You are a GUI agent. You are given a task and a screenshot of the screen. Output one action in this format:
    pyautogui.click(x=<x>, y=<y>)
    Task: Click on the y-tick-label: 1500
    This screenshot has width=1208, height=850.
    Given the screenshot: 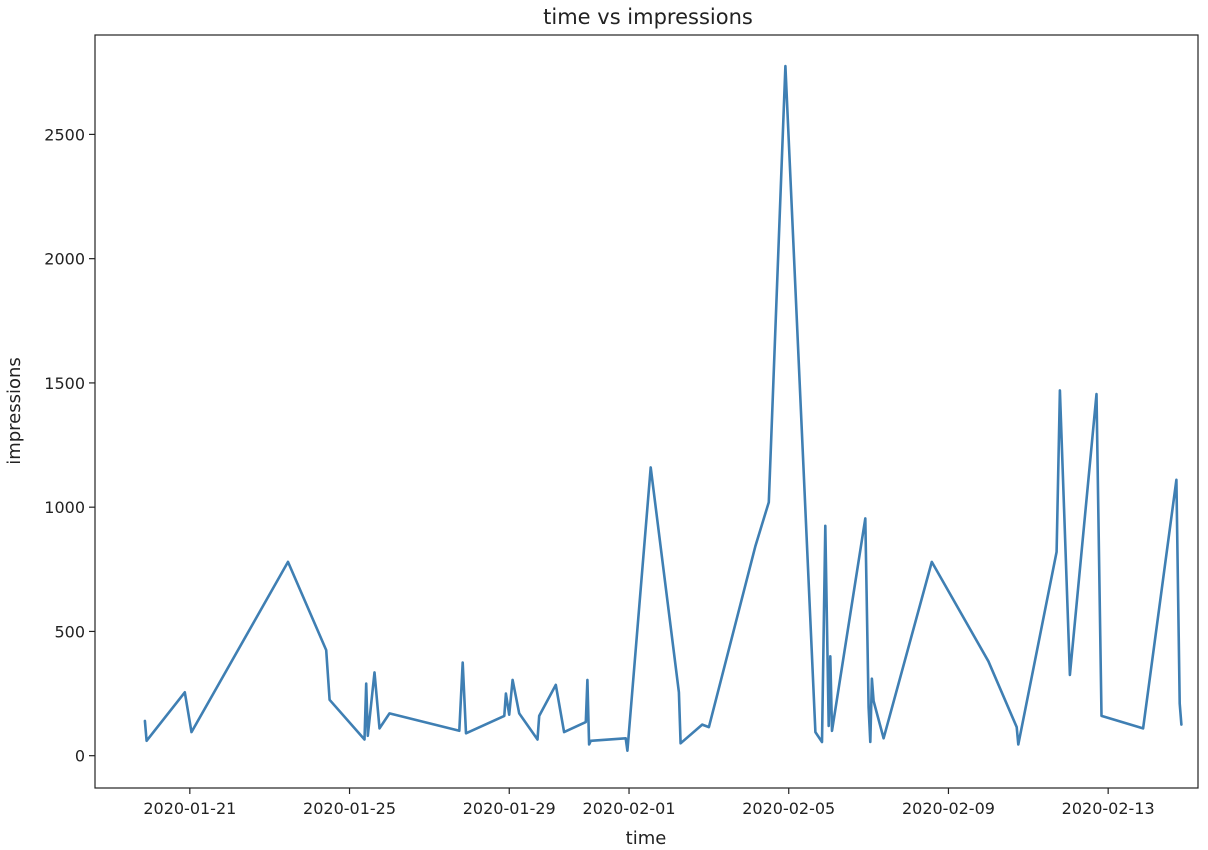 What is the action you would take?
    pyautogui.click(x=64, y=383)
    